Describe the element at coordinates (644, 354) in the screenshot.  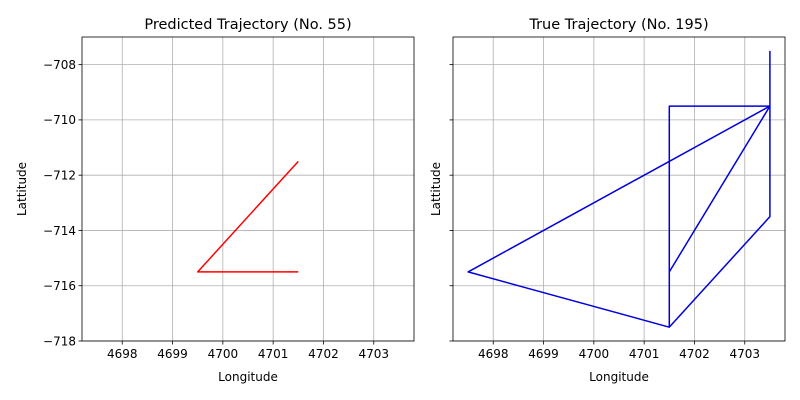
I see `true-x-tick-label: 4701` at that location.